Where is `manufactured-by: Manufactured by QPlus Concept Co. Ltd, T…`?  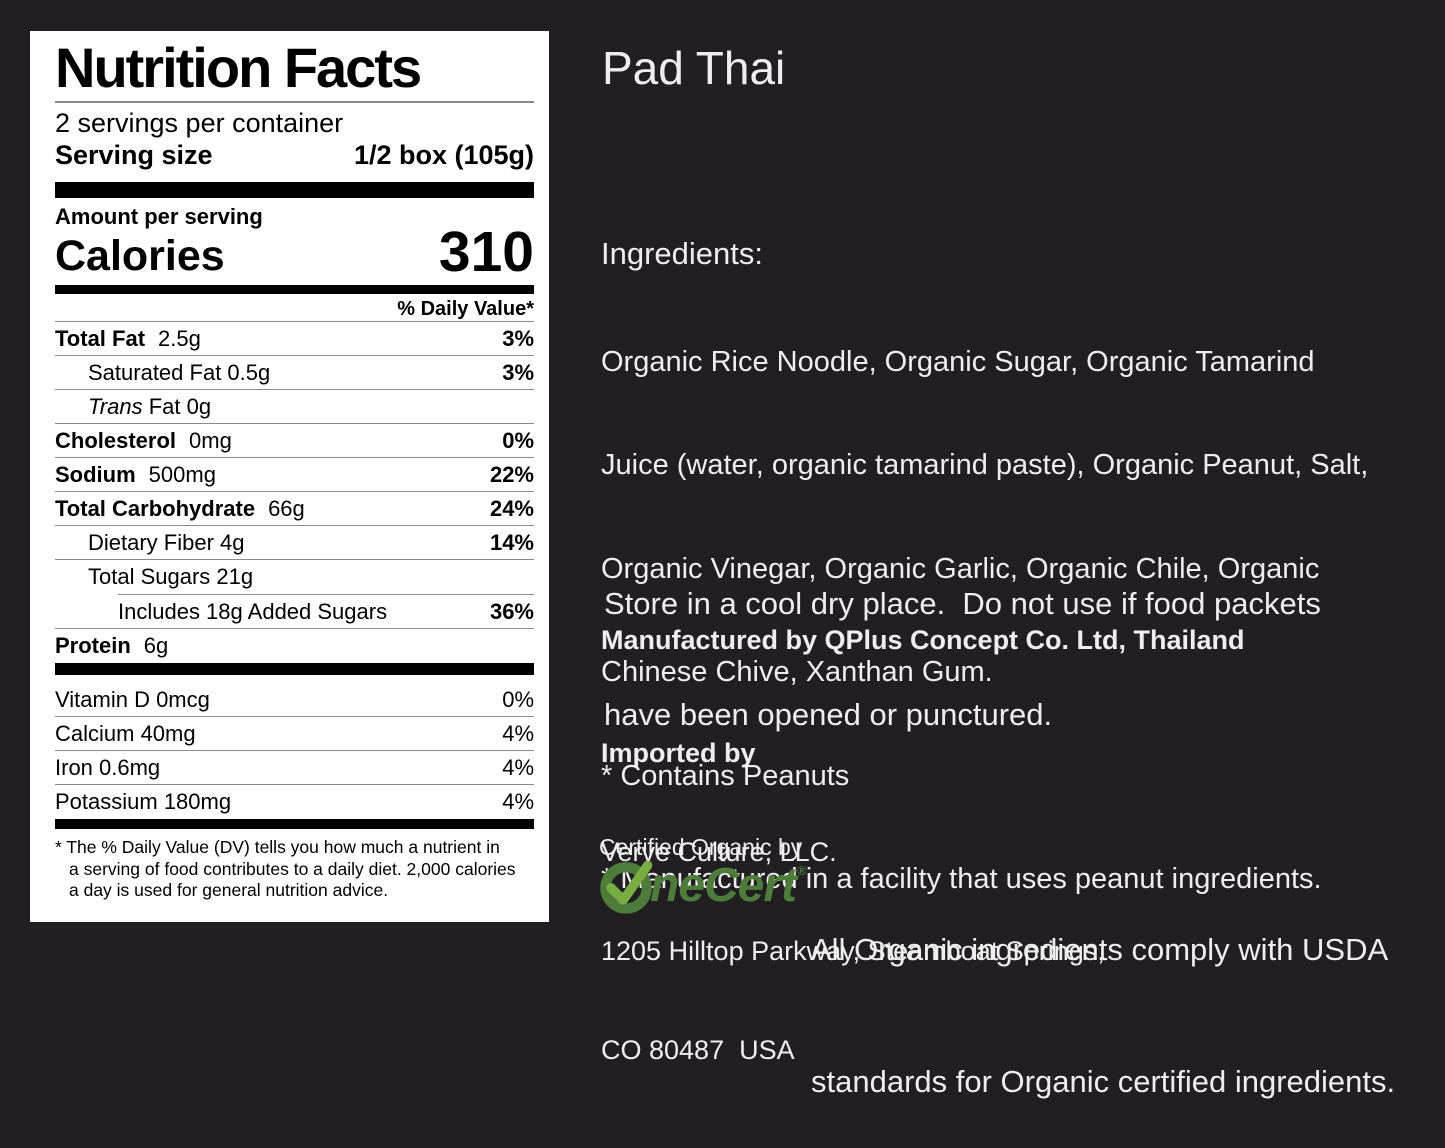 manufactured-by: Manufactured by QPlus Concept Co. Ltd, T… is located at coordinates (923, 640).